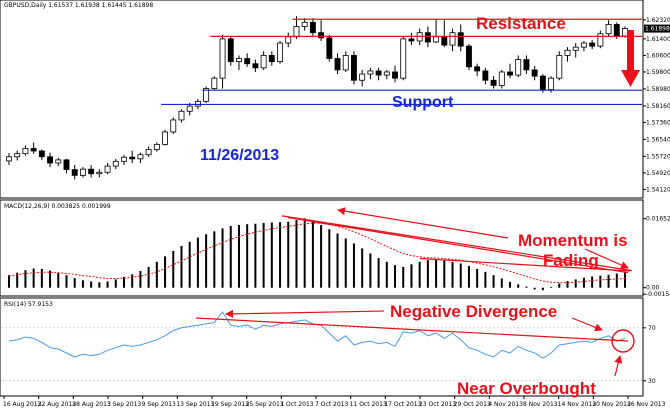 Image resolution: width=670 pixels, height=409 pixels. I want to click on divergence-label: Negative Divergence, so click(473, 311).